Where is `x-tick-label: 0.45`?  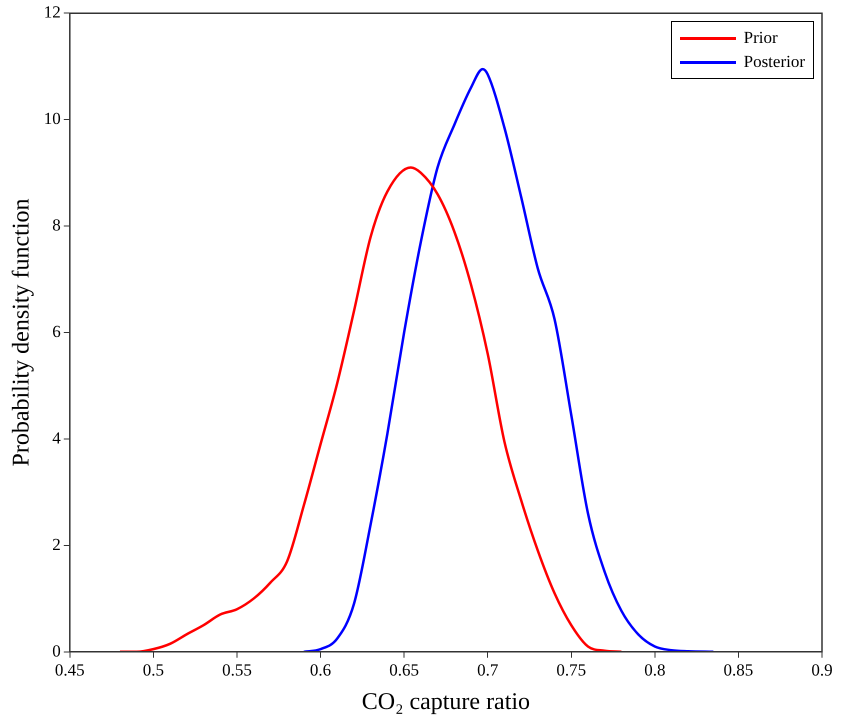 x-tick-label: 0.45 is located at coordinates (69, 670).